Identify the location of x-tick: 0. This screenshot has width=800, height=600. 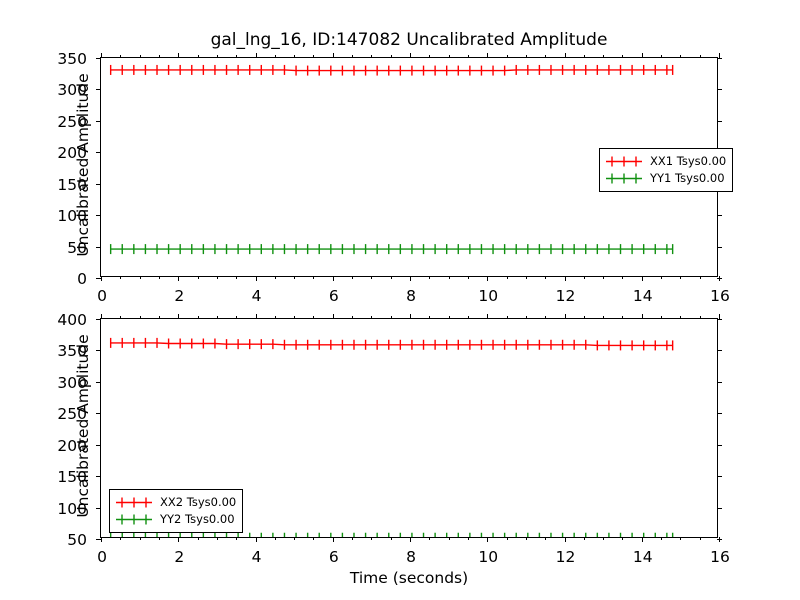
(102, 290).